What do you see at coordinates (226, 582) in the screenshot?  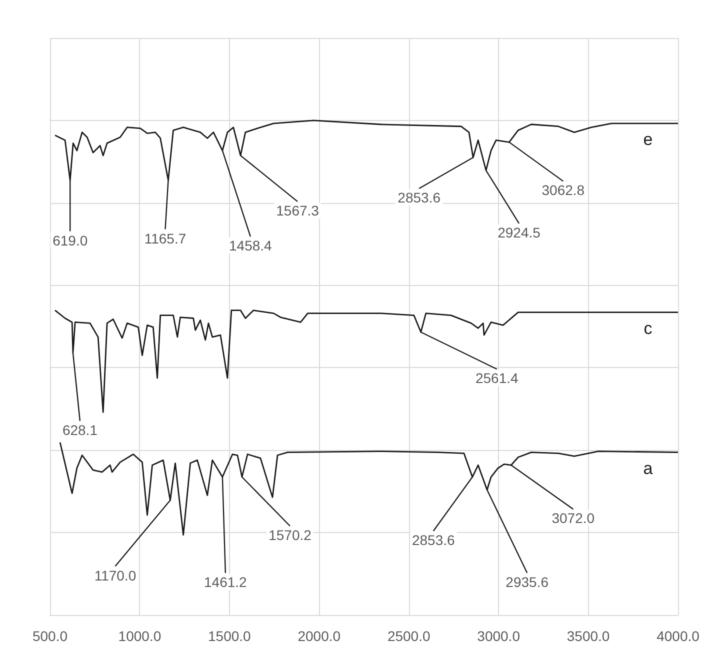 I see `annotation: 1461.2` at bounding box center [226, 582].